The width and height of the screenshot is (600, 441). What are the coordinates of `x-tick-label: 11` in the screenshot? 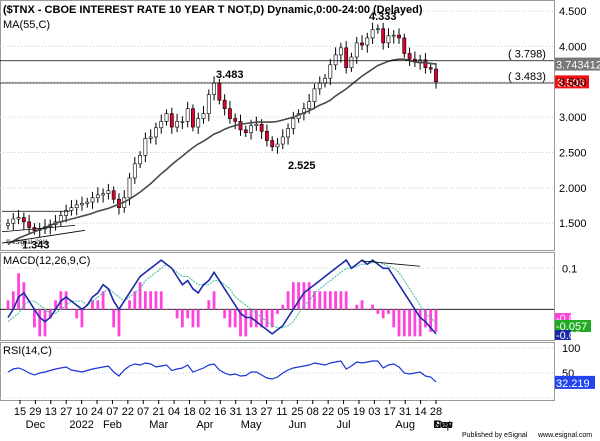 It's located at (281, 412).